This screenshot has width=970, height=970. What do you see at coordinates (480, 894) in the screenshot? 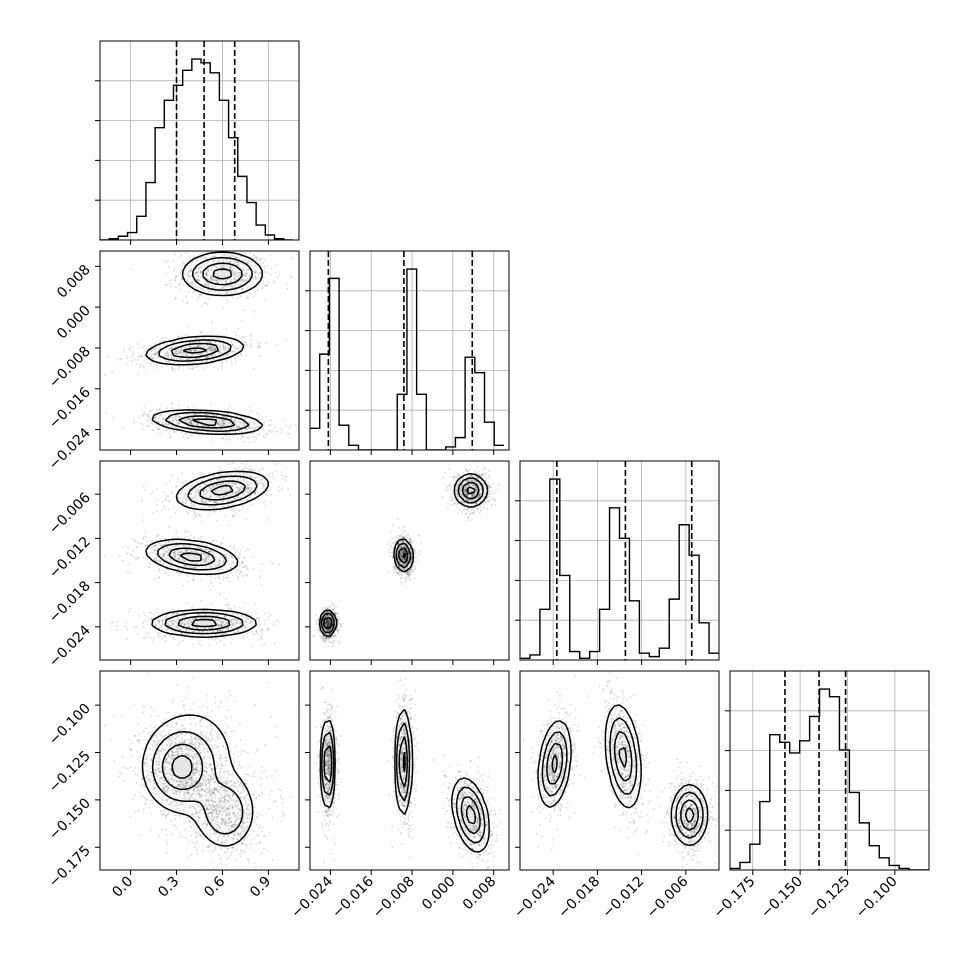
I see `x-tick-label: 0.008` at bounding box center [480, 894].